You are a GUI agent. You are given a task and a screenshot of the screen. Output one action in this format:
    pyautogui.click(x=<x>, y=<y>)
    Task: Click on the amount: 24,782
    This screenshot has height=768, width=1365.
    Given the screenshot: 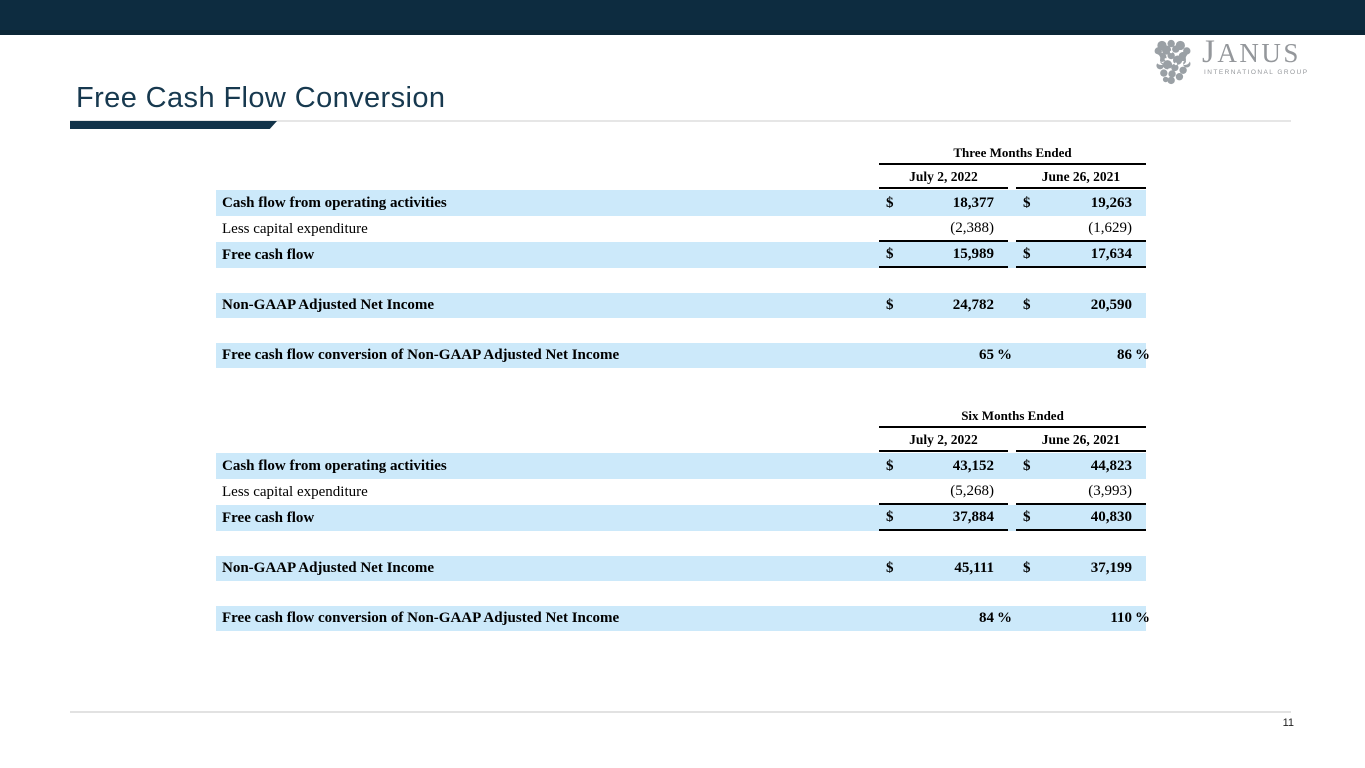 What is the action you would take?
    pyautogui.click(x=973, y=305)
    